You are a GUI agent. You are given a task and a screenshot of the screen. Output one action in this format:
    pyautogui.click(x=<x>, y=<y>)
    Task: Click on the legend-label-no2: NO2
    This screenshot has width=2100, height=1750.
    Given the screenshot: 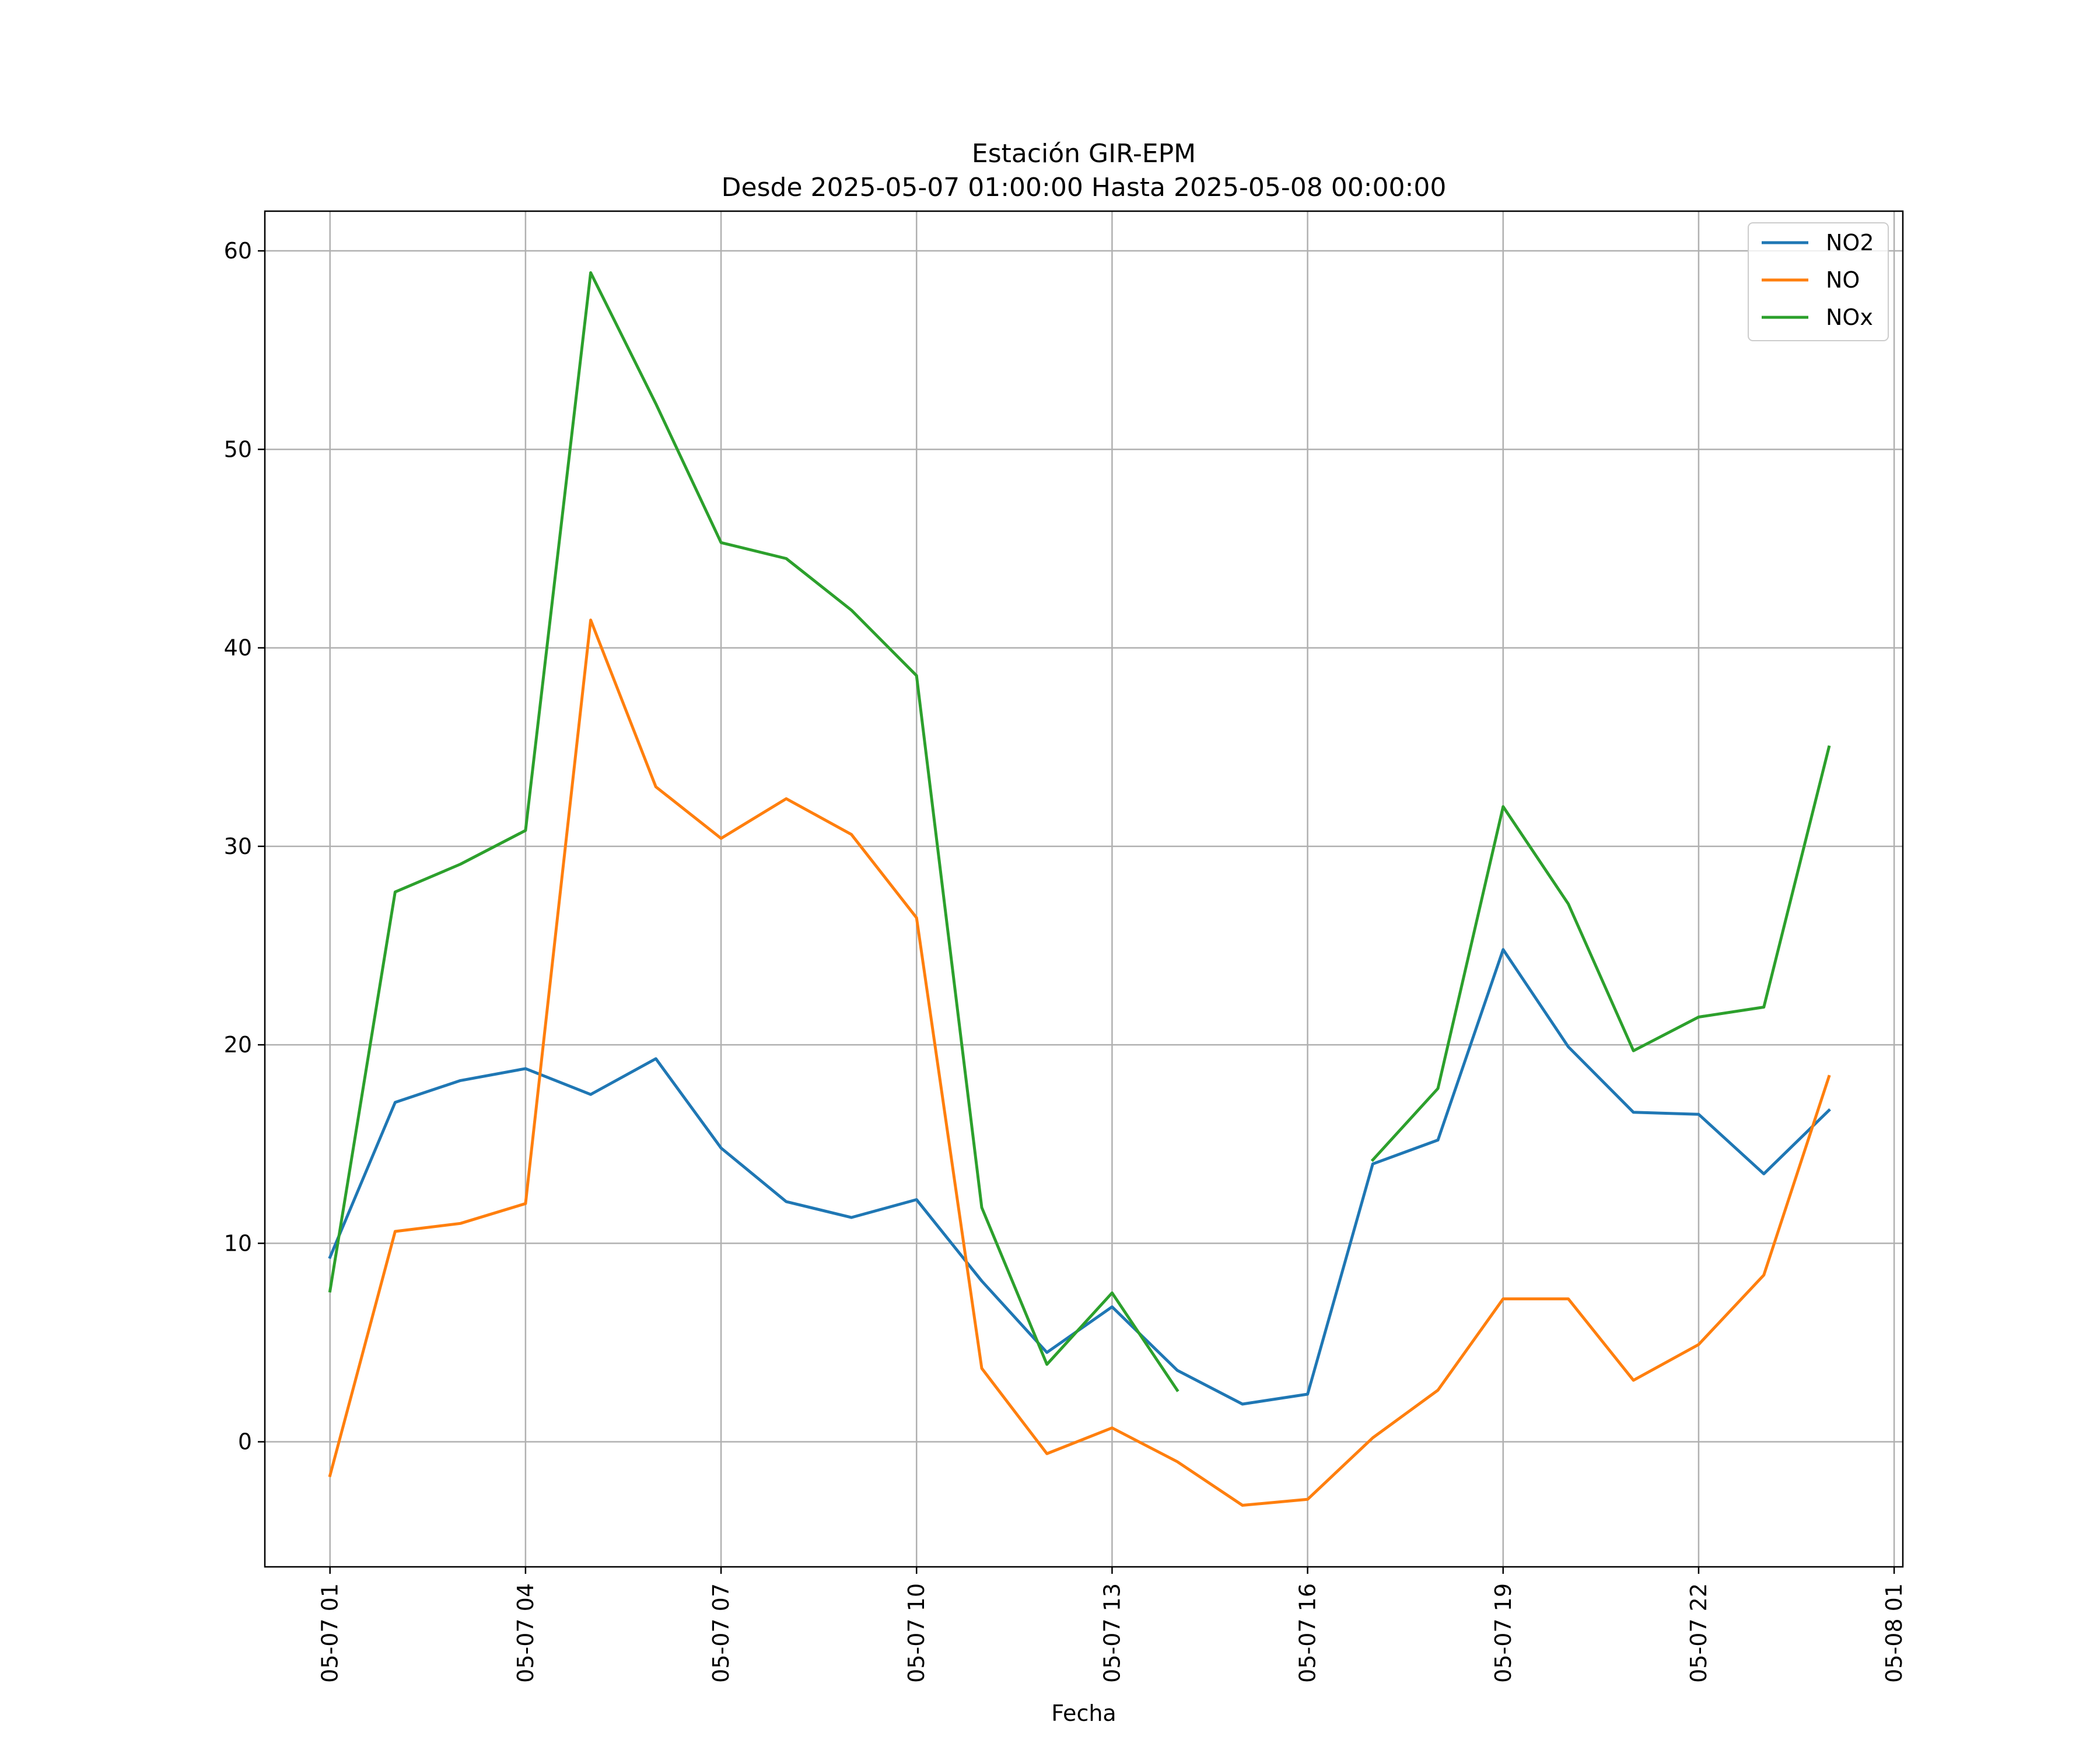 What is the action you would take?
    pyautogui.click(x=1850, y=243)
    